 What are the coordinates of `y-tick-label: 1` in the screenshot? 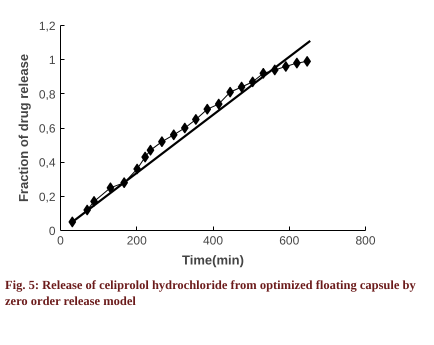 It's located at (52, 60).